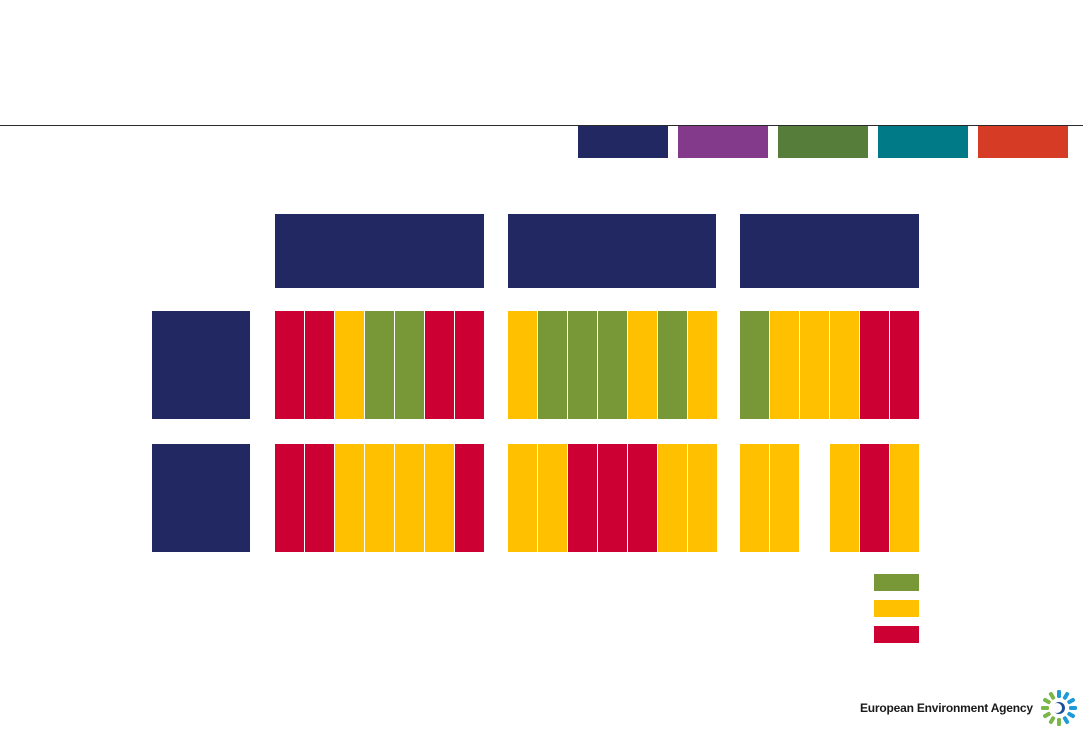 The height and width of the screenshot is (750, 1083). What do you see at coordinates (896, 582) in the screenshot?
I see `legend-swatch-green` at bounding box center [896, 582].